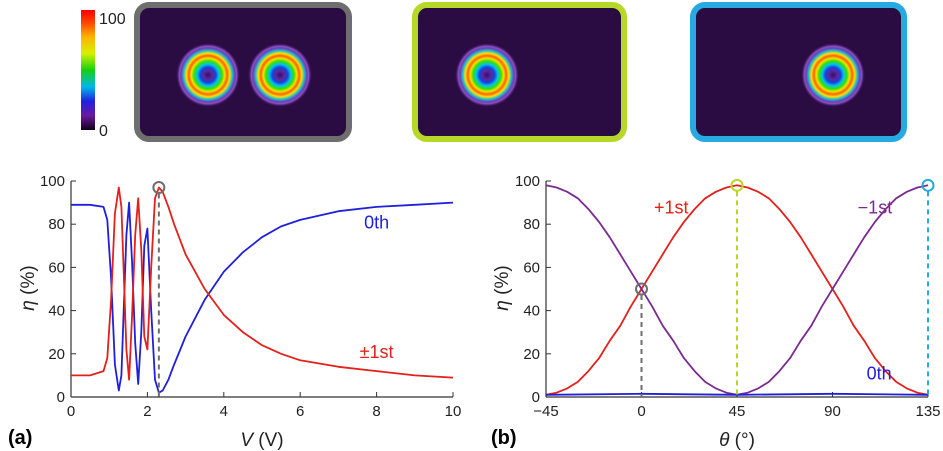 The width and height of the screenshot is (943, 451). What do you see at coordinates (737, 411) in the screenshot?
I see `x-tick-label: 45` at bounding box center [737, 411].